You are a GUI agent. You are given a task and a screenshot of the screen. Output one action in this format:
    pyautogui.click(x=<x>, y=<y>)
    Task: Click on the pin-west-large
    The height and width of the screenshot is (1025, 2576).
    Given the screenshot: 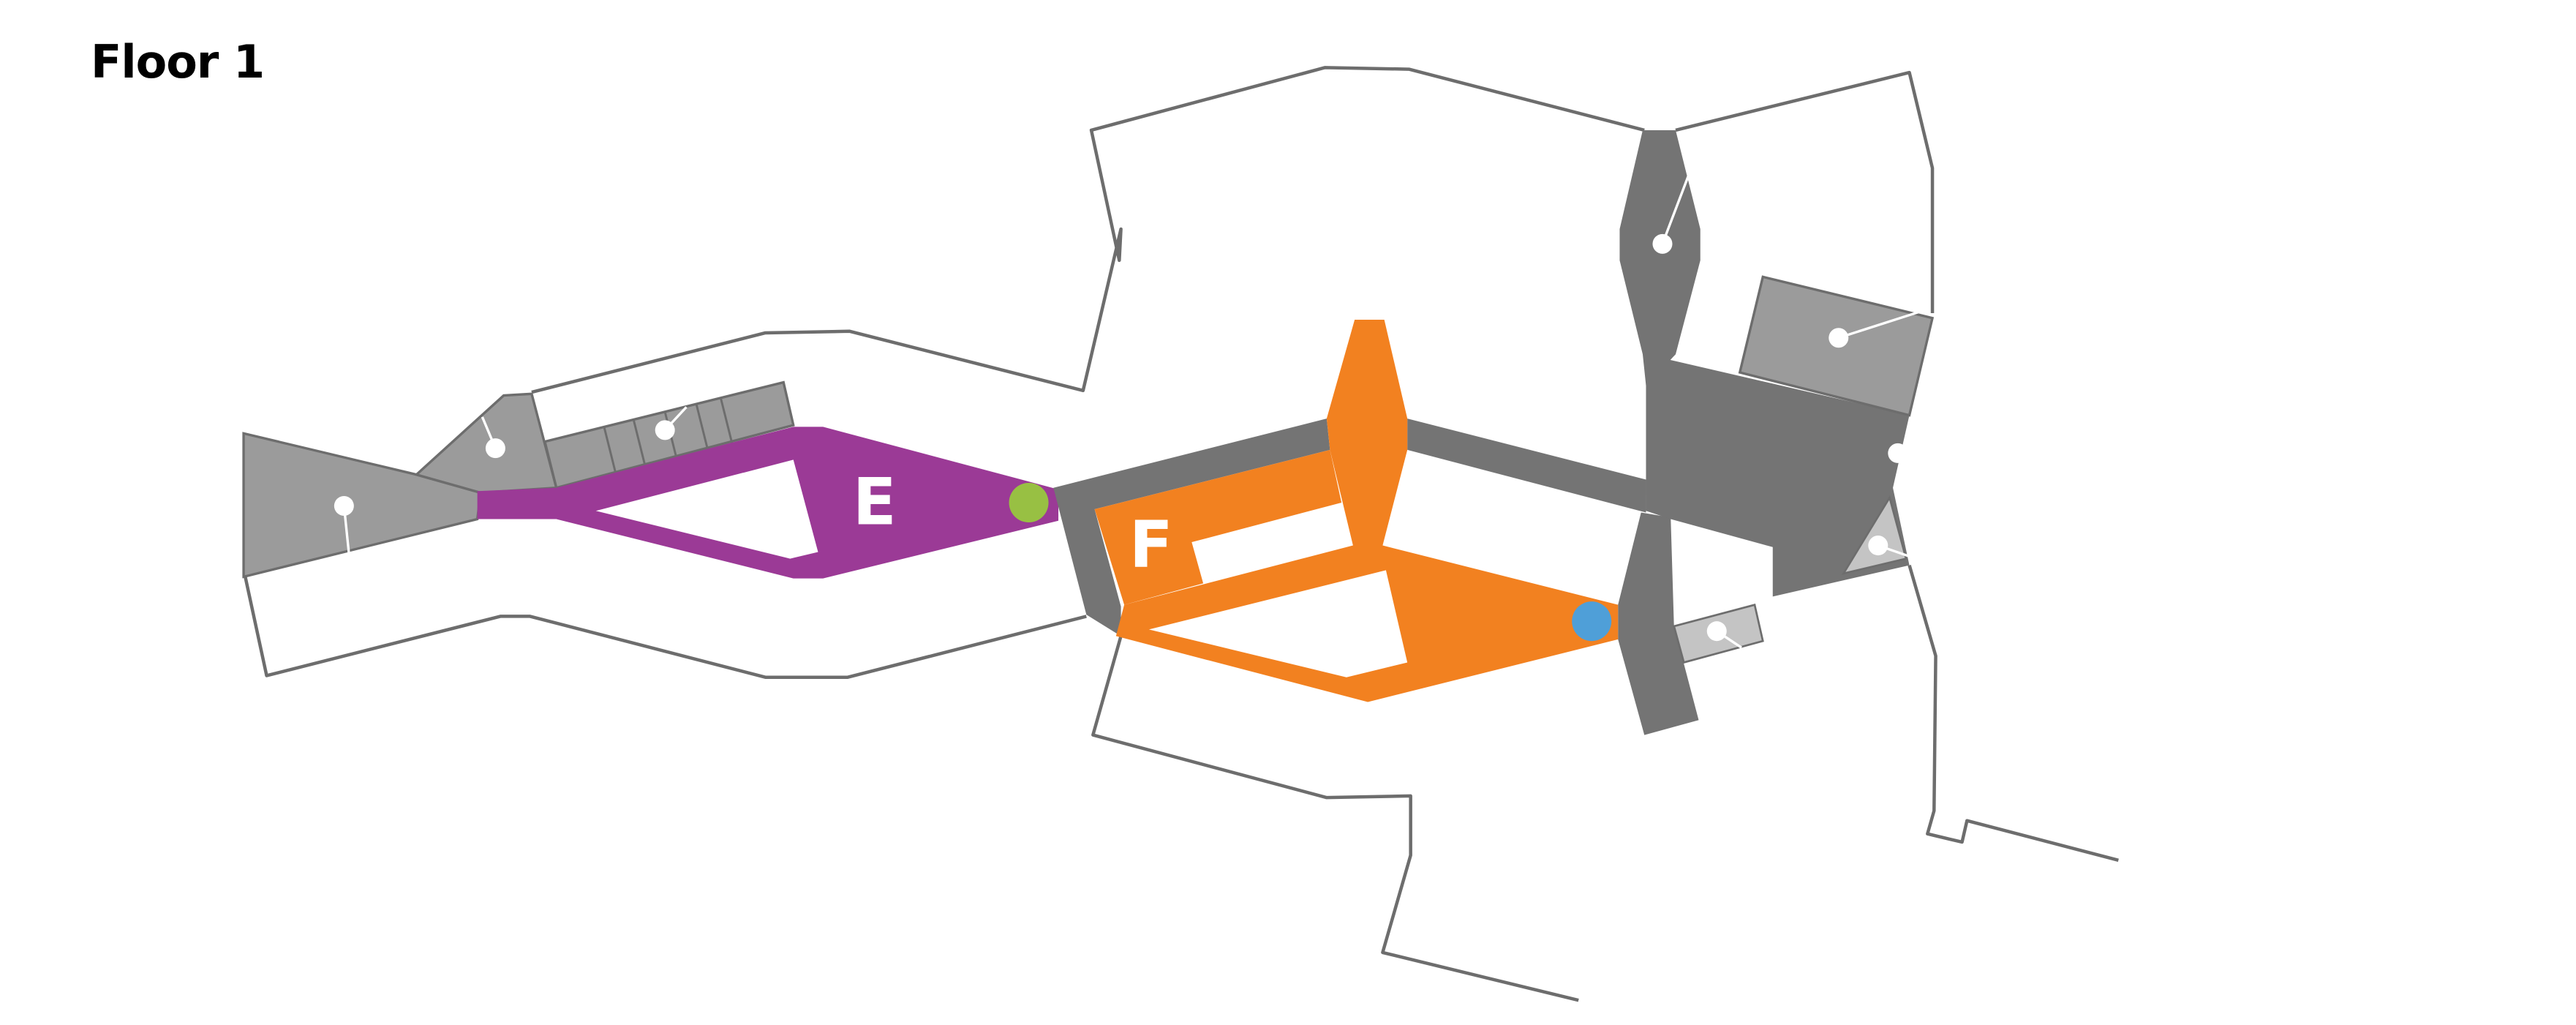 What is the action you would take?
    pyautogui.click(x=344, y=506)
    